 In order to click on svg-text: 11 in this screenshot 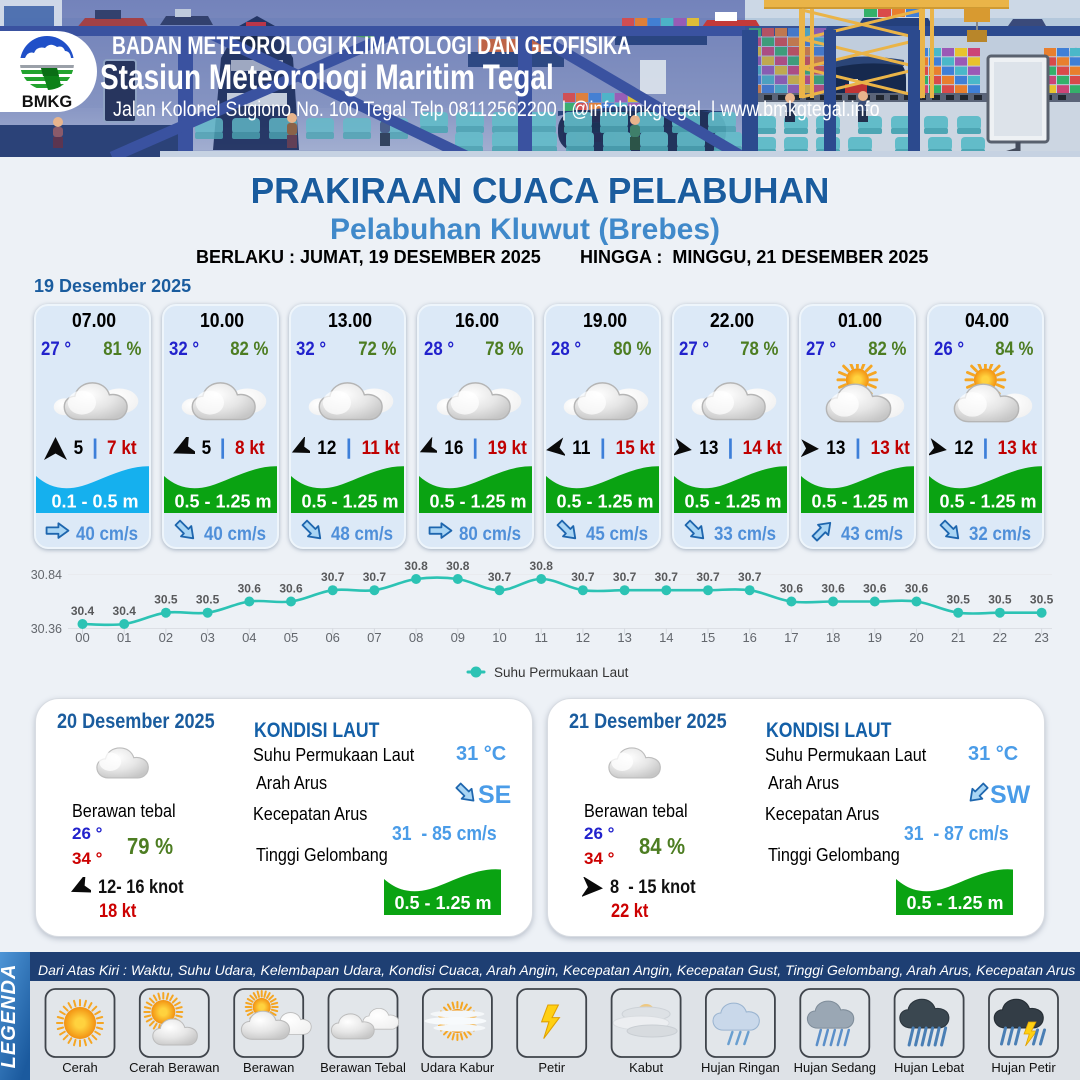, I will do `click(541, 637)`.